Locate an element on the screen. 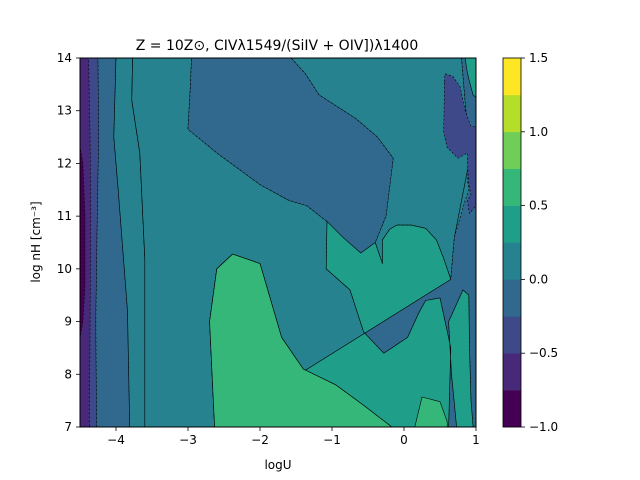 This screenshot has height=480, width=640. y-tick-label-7: 14 is located at coordinates (64, 58).